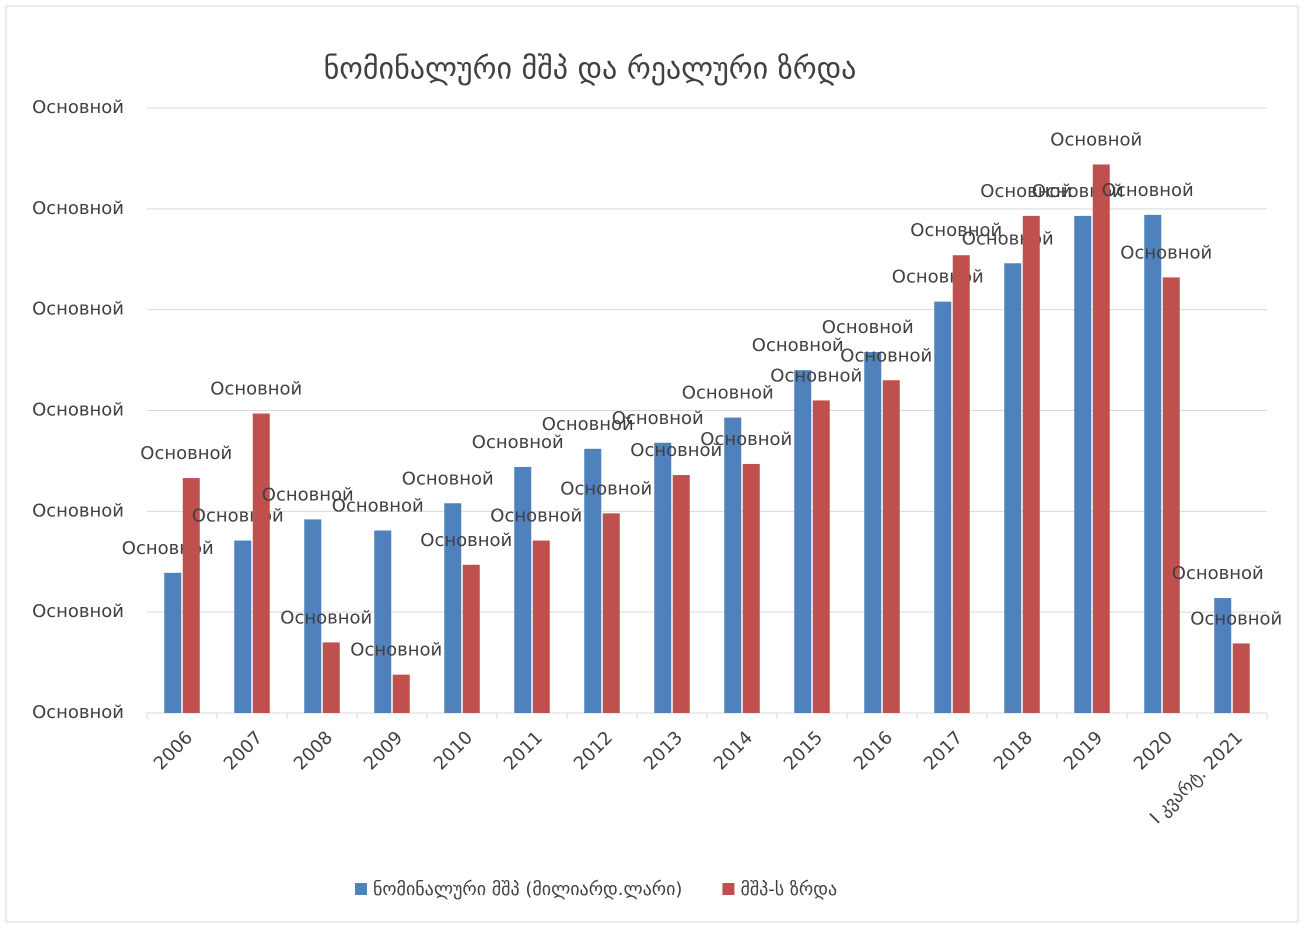  I want to click on legend-label: ნომინალური მშპ (მილიარდ.ლარი), so click(527, 889).